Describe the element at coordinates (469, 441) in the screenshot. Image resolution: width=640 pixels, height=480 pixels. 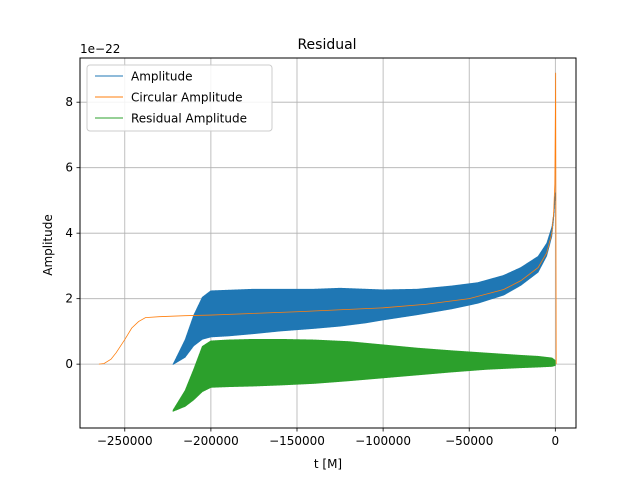
I see `x-tick-label: −50000` at that location.